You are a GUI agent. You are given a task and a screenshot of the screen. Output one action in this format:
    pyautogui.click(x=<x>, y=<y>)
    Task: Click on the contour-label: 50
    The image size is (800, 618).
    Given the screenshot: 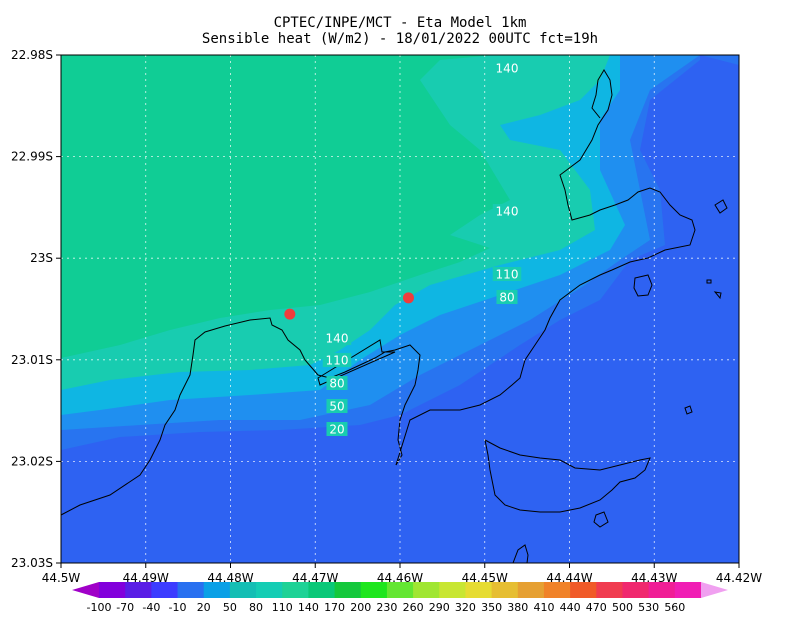 What is the action you would take?
    pyautogui.click(x=336, y=407)
    